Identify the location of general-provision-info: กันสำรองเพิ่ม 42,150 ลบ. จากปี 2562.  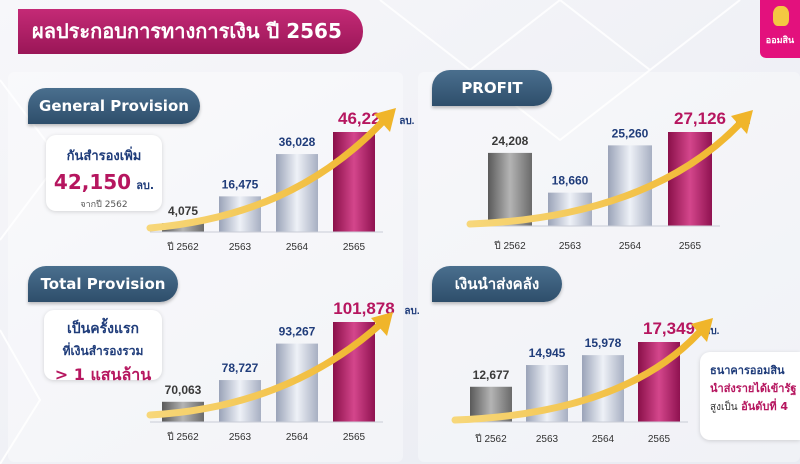
(104, 173).